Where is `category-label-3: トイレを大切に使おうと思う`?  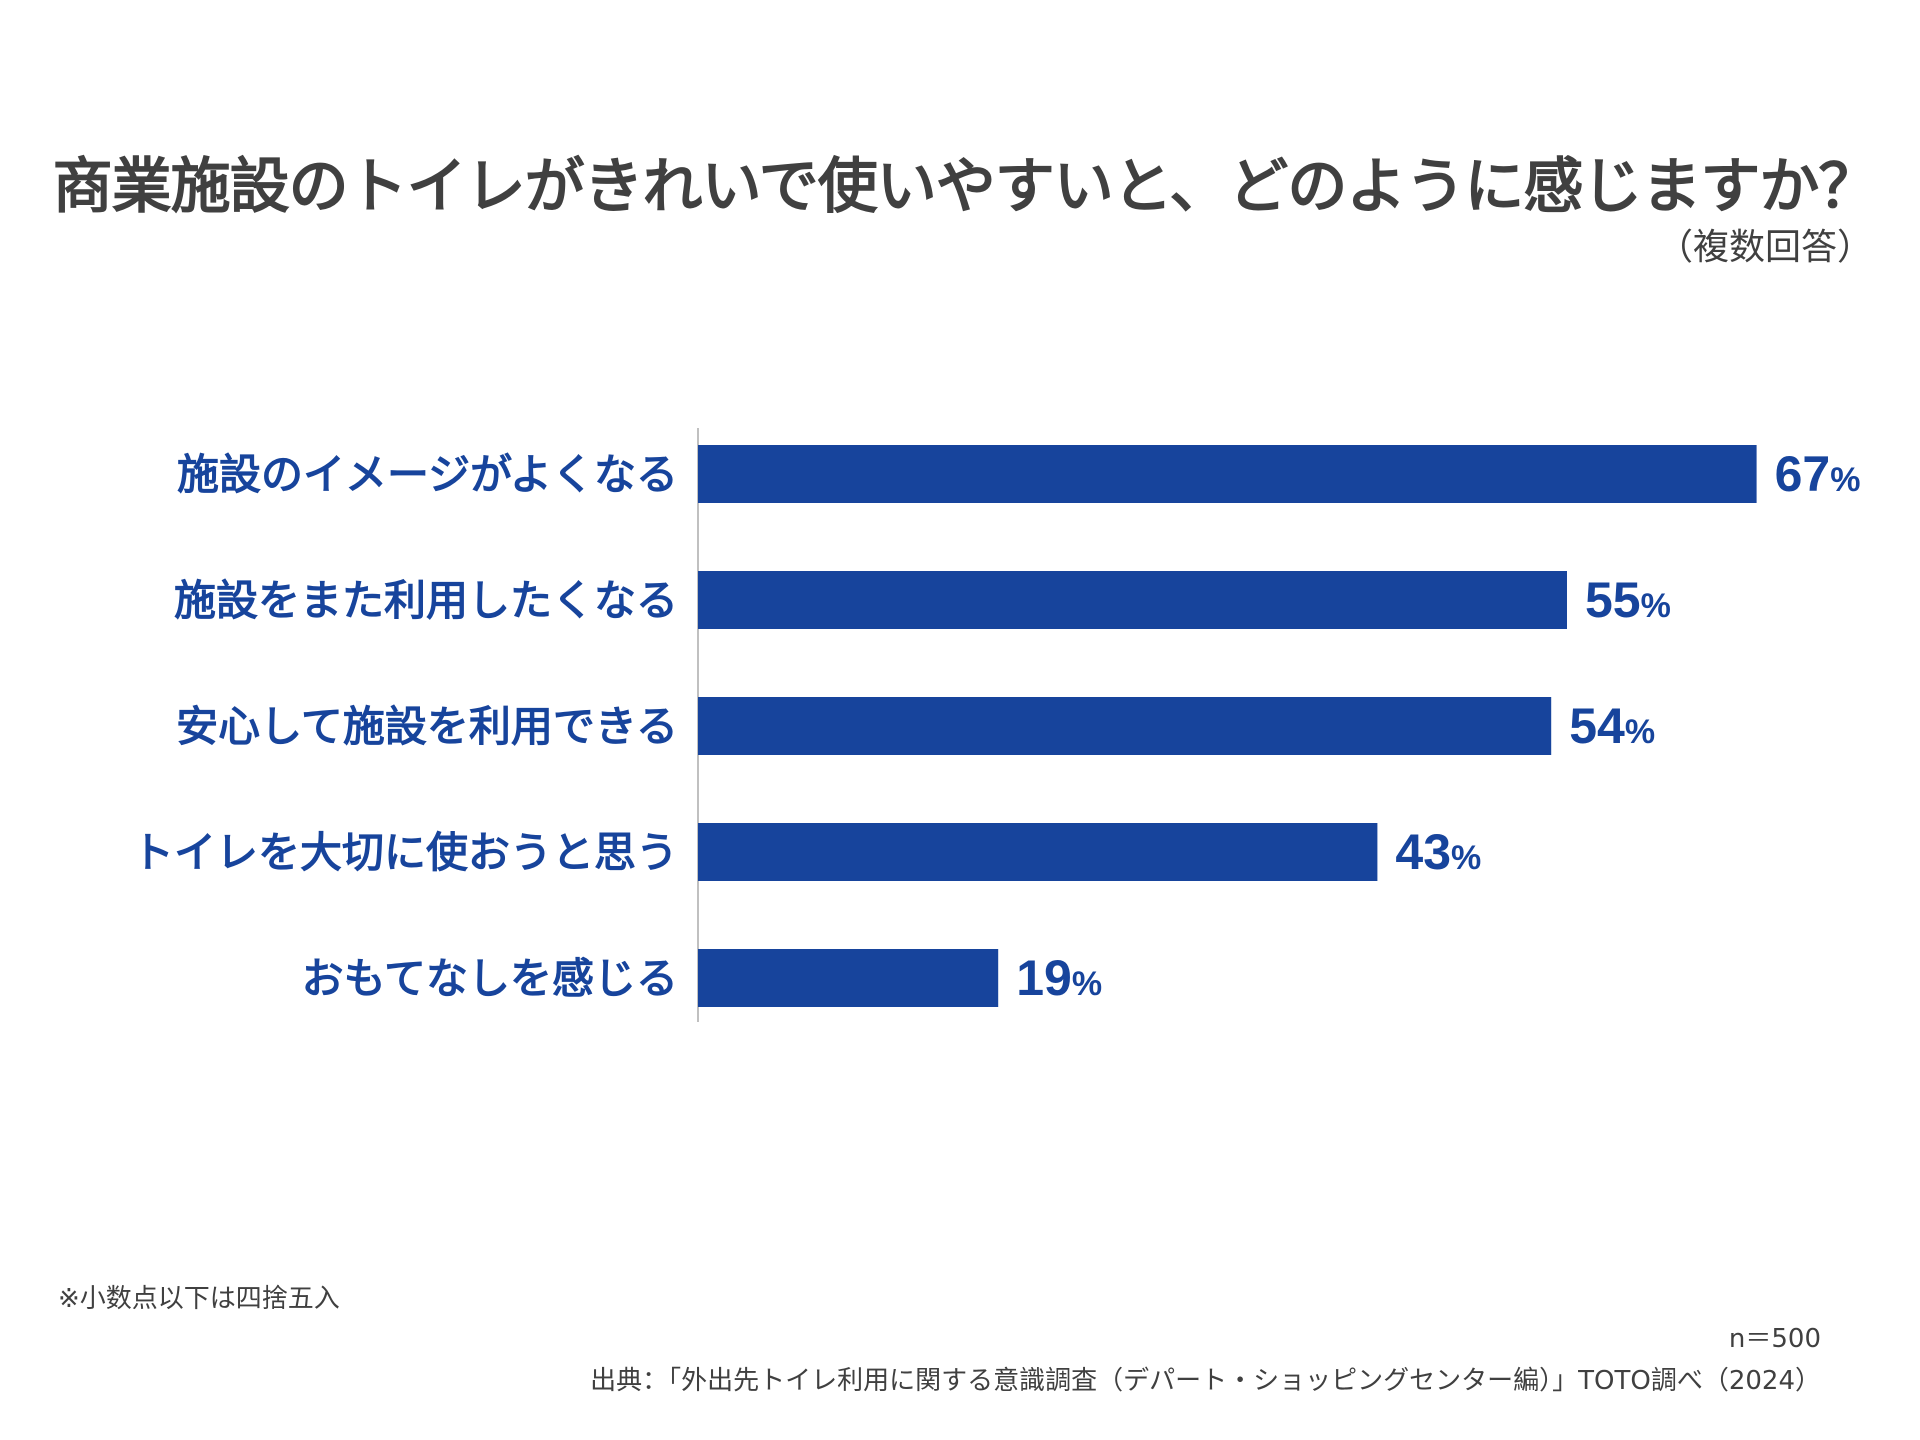
category-label-3: トイレを大切に使おうと思う is located at coordinates (405, 852).